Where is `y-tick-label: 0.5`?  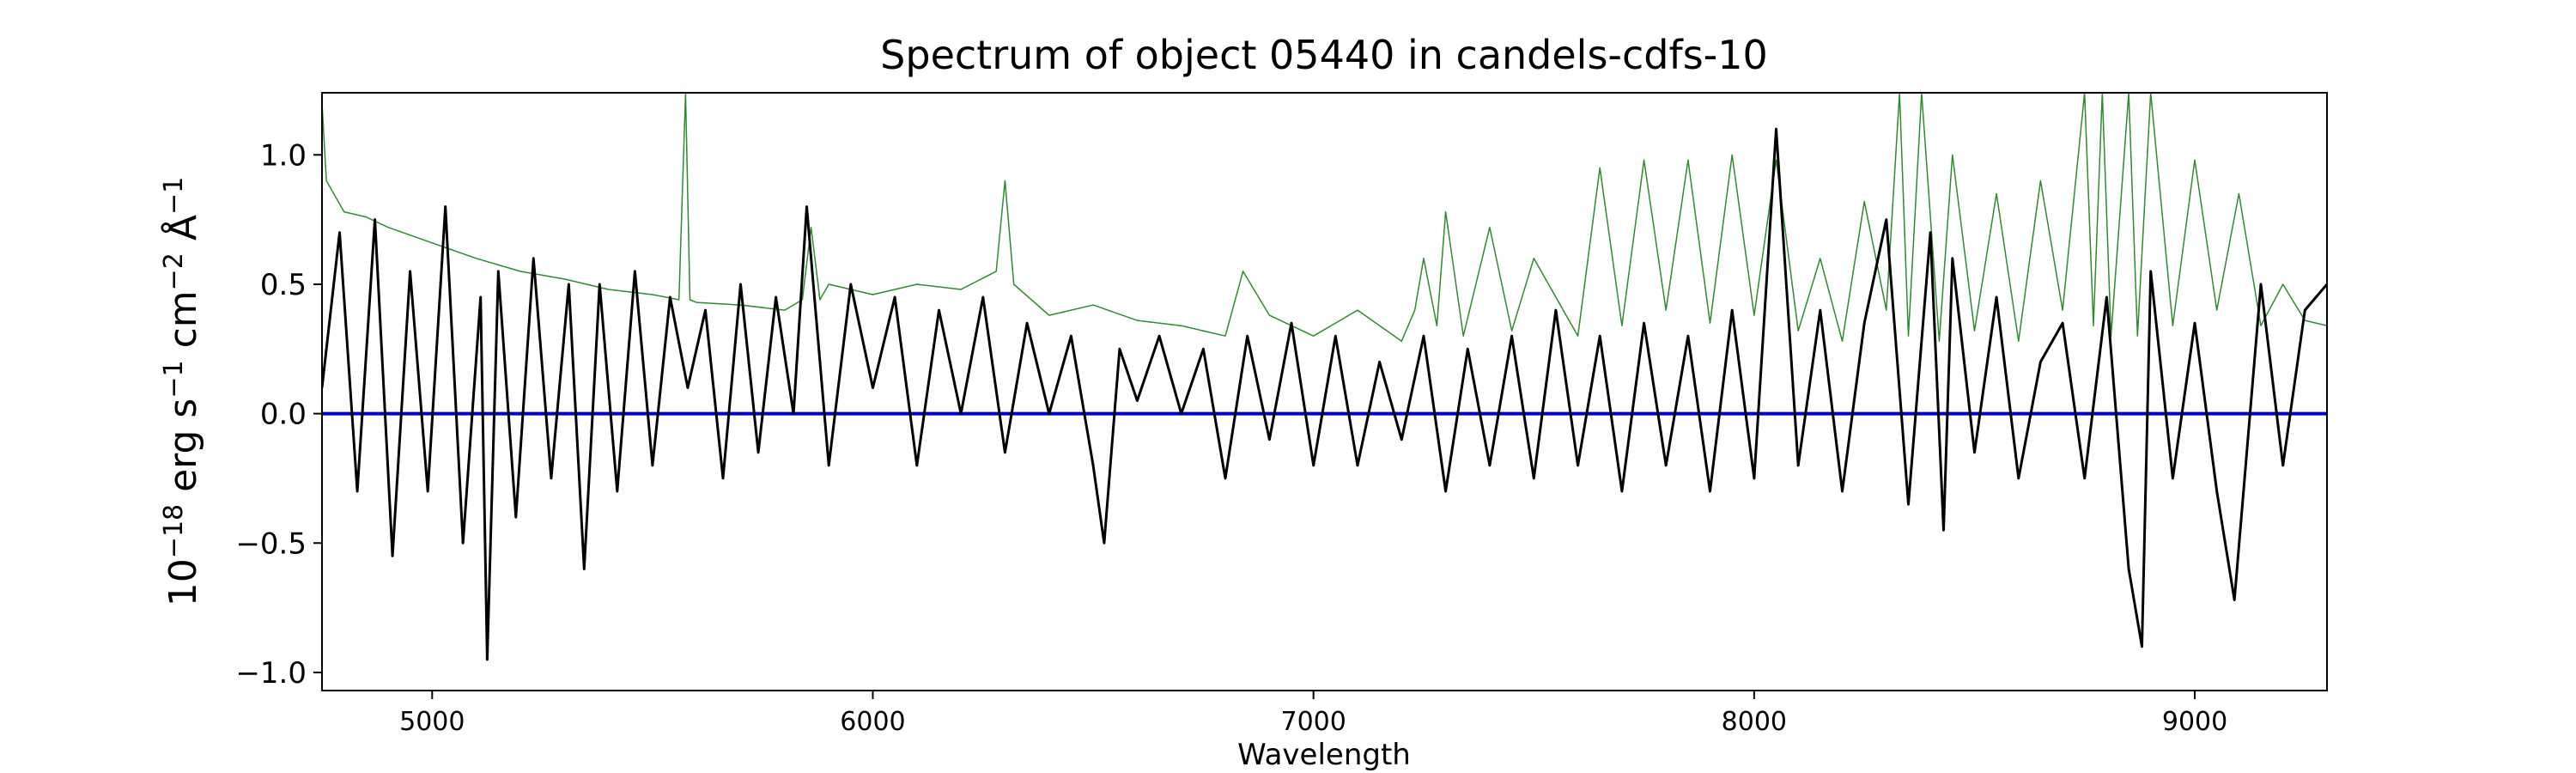
y-tick-label: 0.5 is located at coordinates (283, 285).